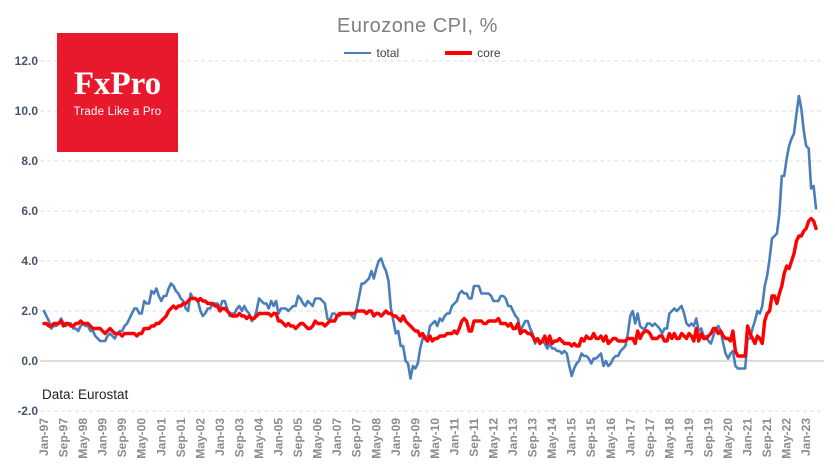 Image resolution: width=835 pixels, height=470 pixels. What do you see at coordinates (29, 361) in the screenshot?
I see `y-axis-tick-label: 0.0` at bounding box center [29, 361].